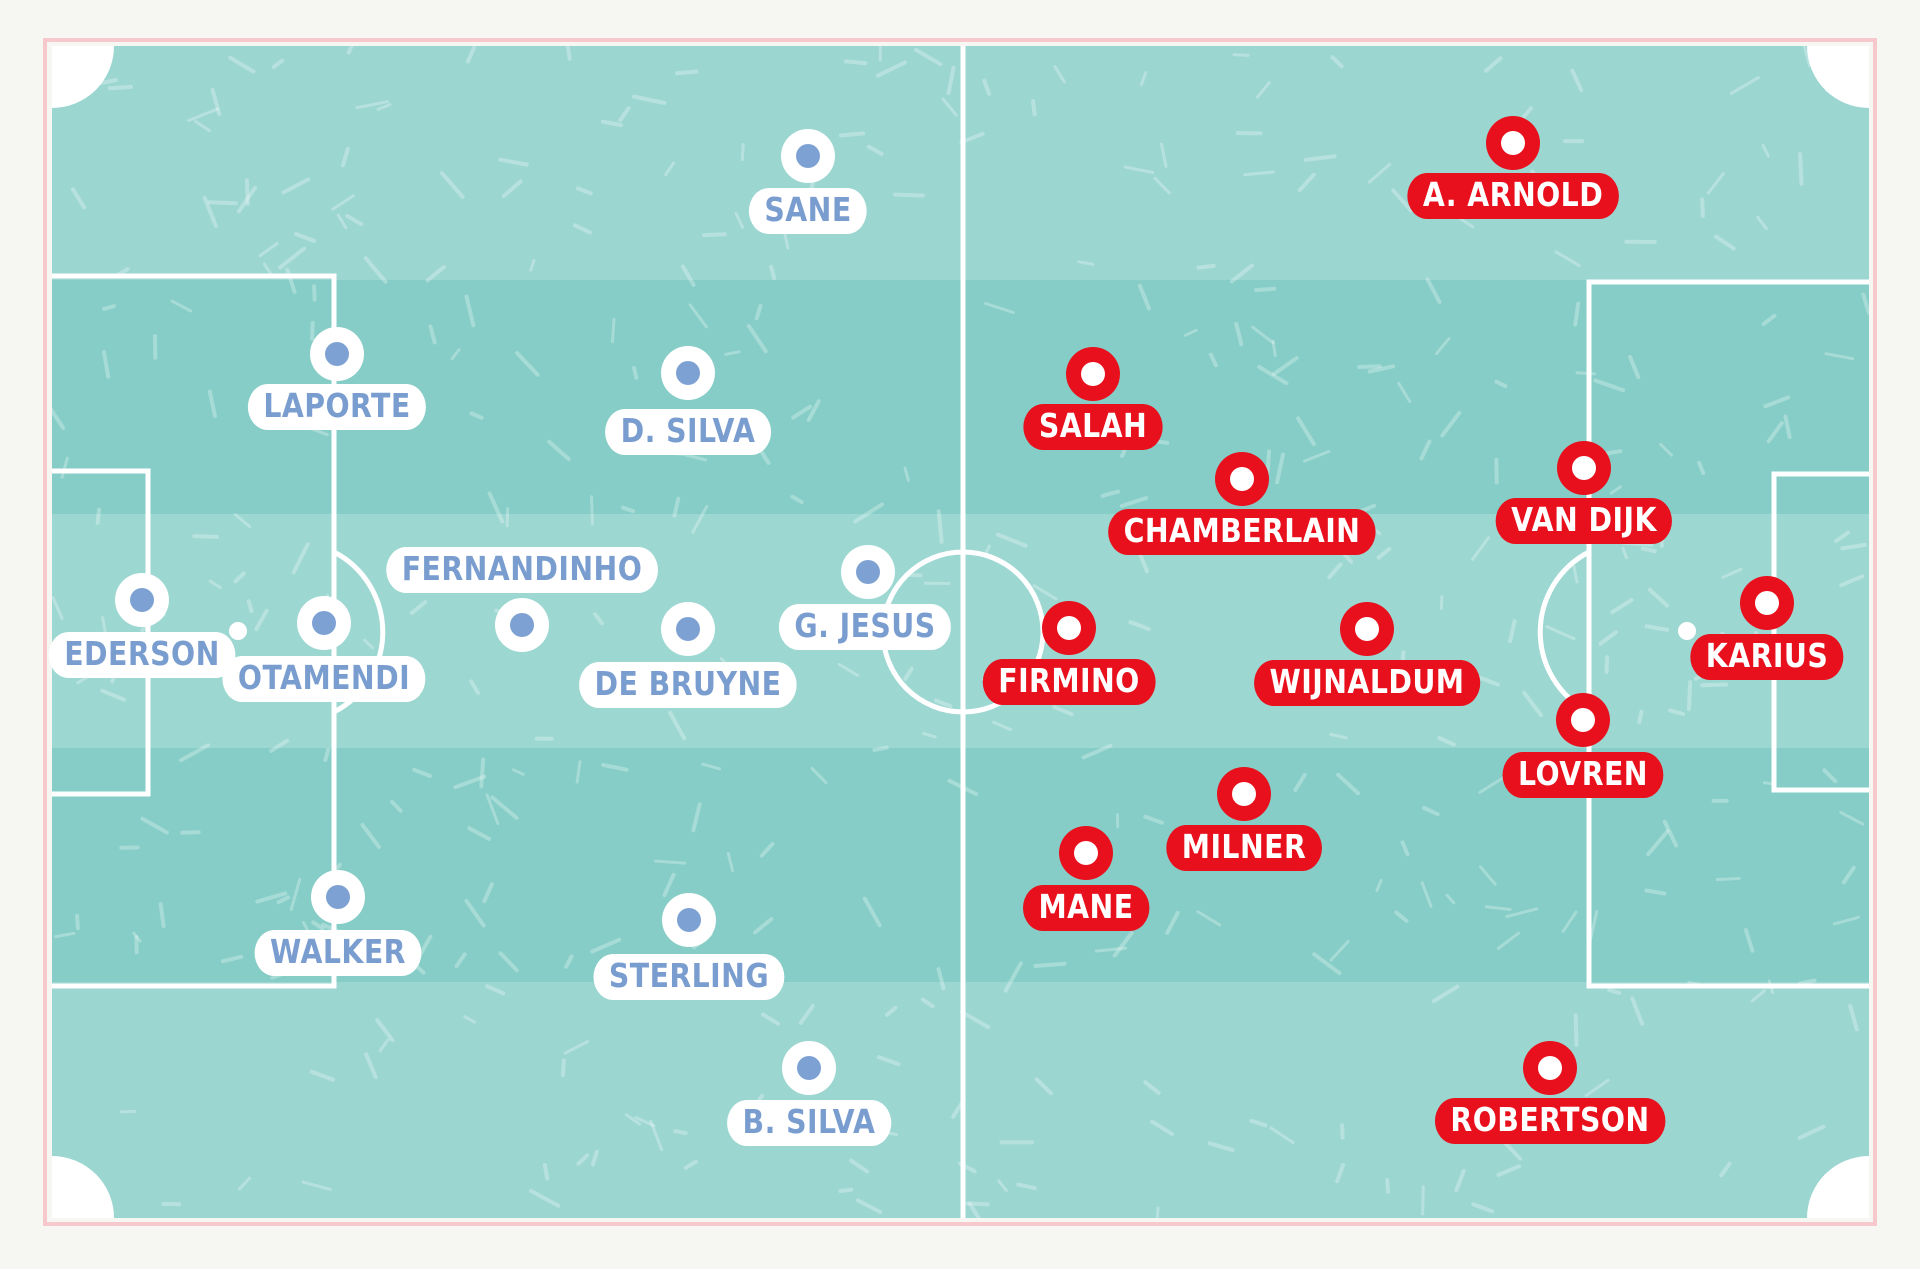 This screenshot has height=1269, width=1920. I want to click on player-name: WIJNALDUM, so click(1367, 683).